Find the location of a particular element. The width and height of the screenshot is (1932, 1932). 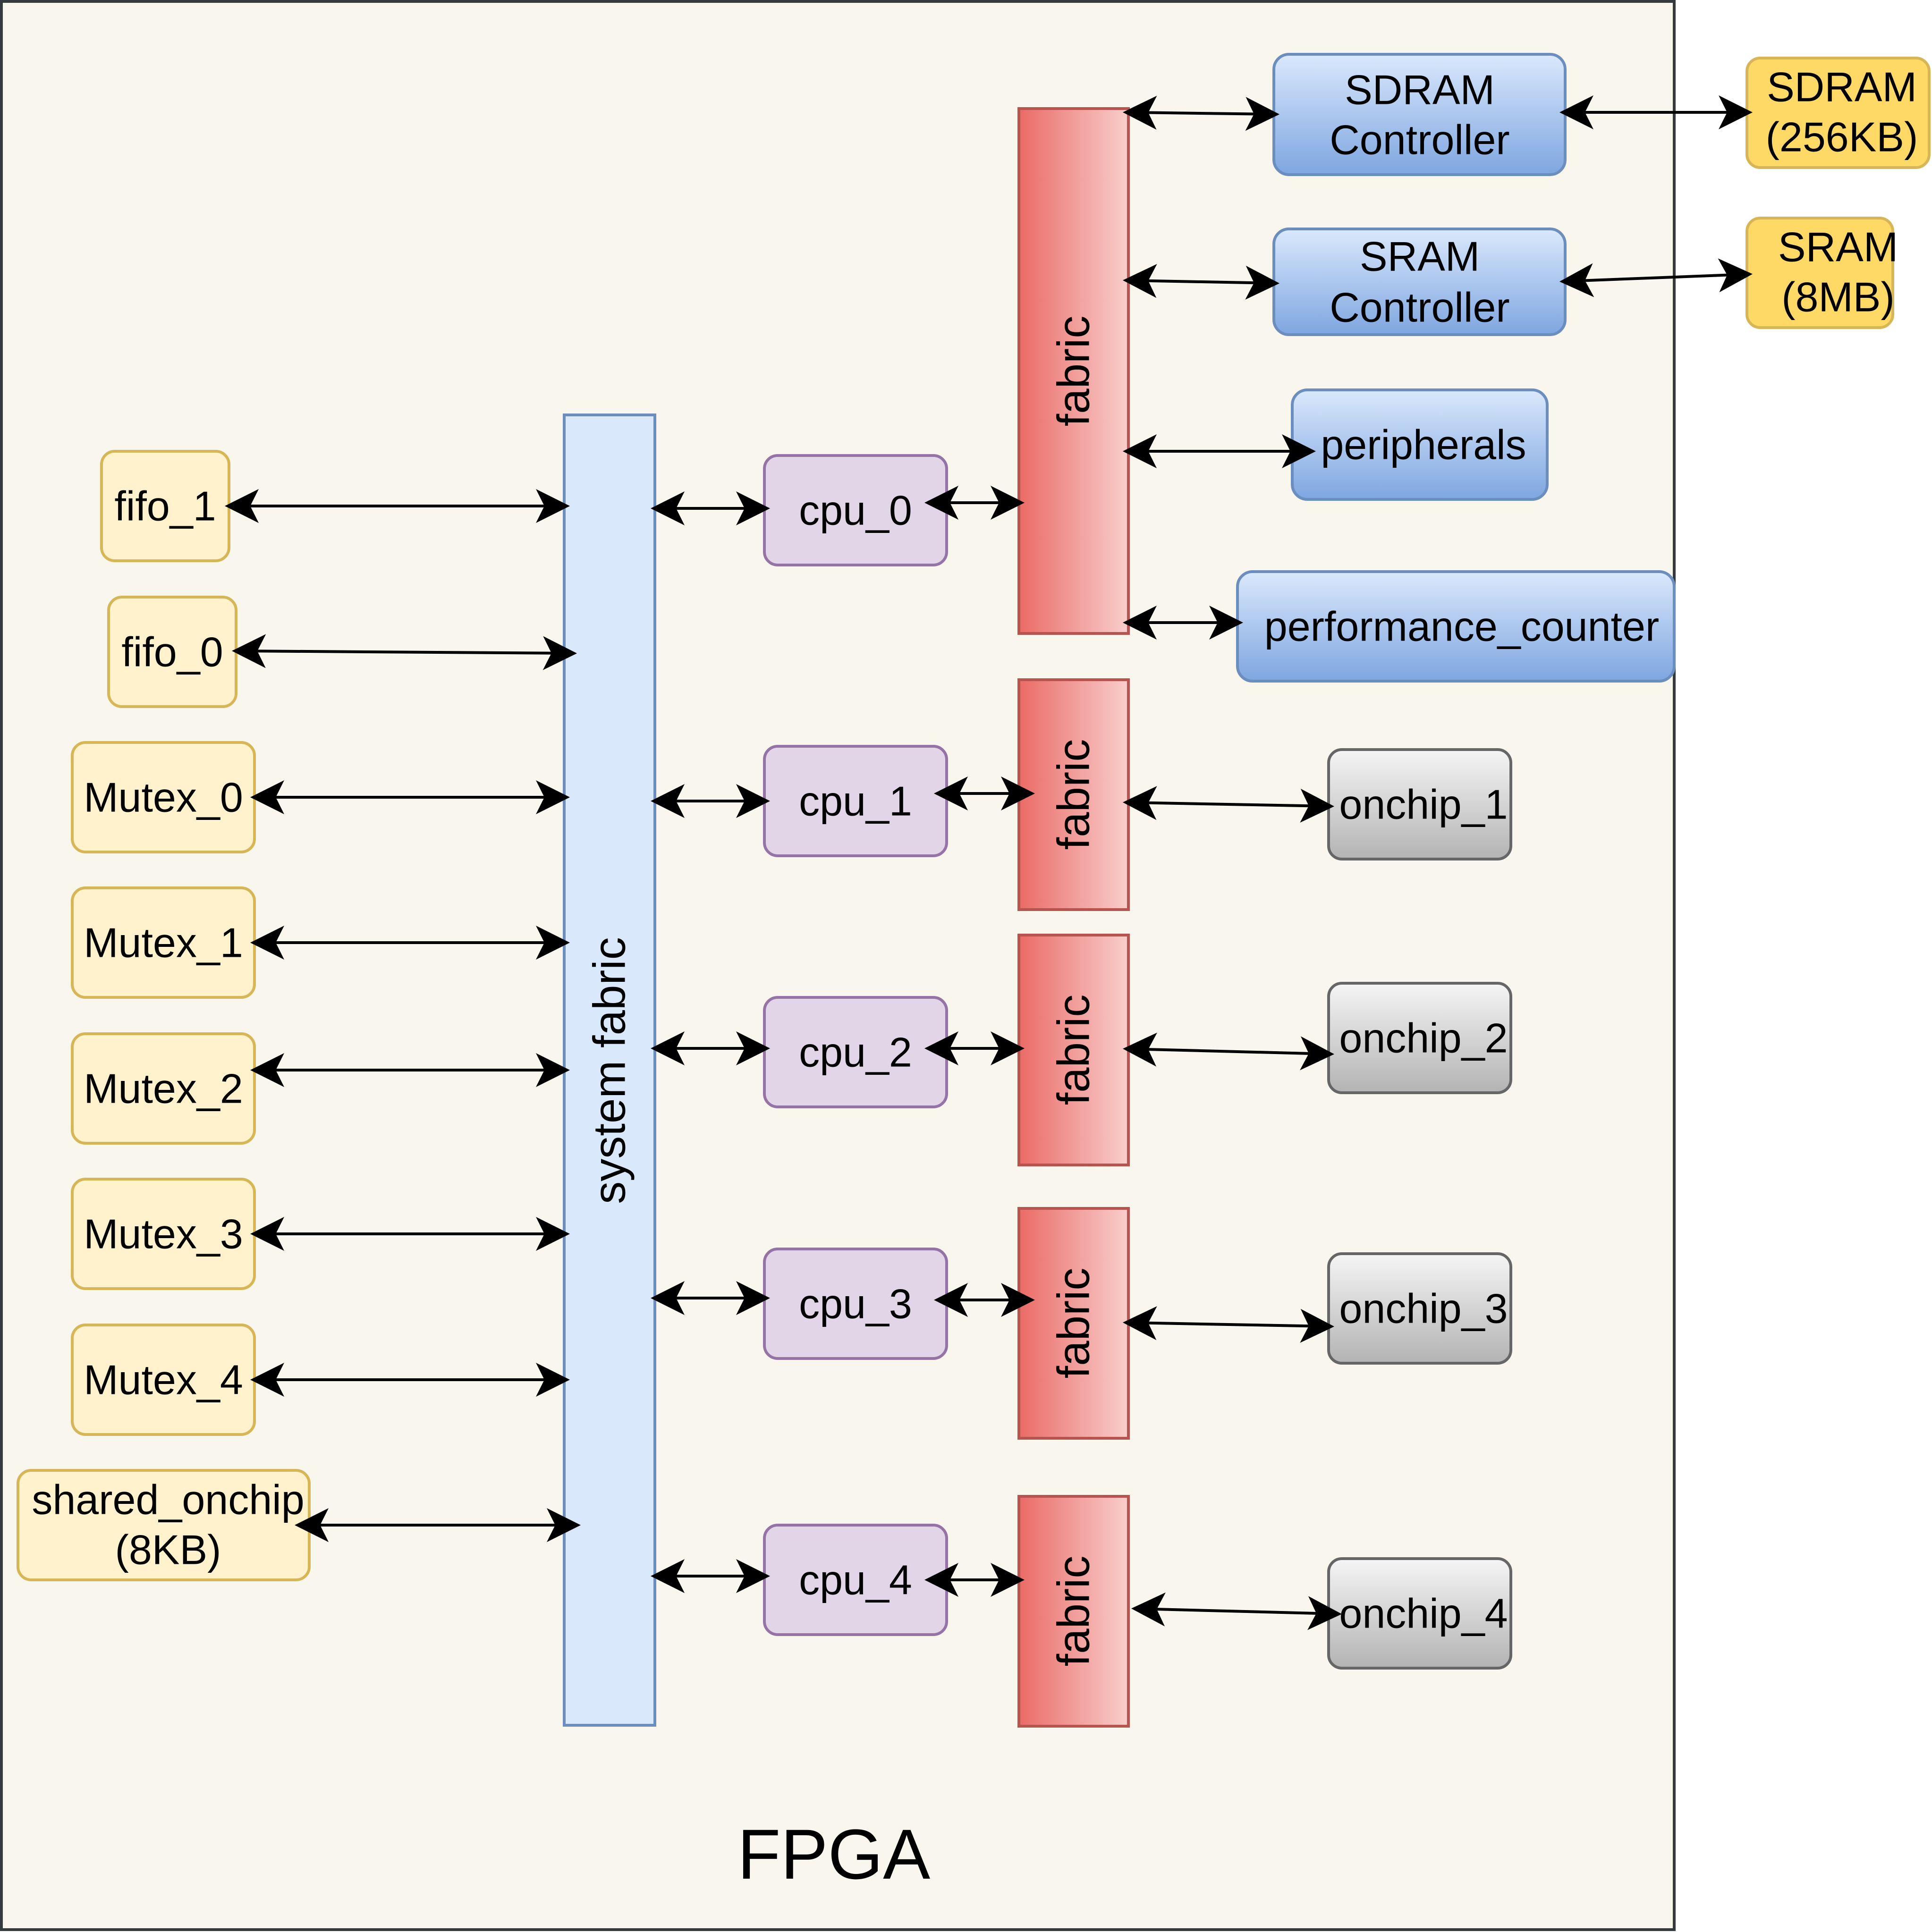

sram-controller-label-1: SRAM is located at coordinates (1420, 256).